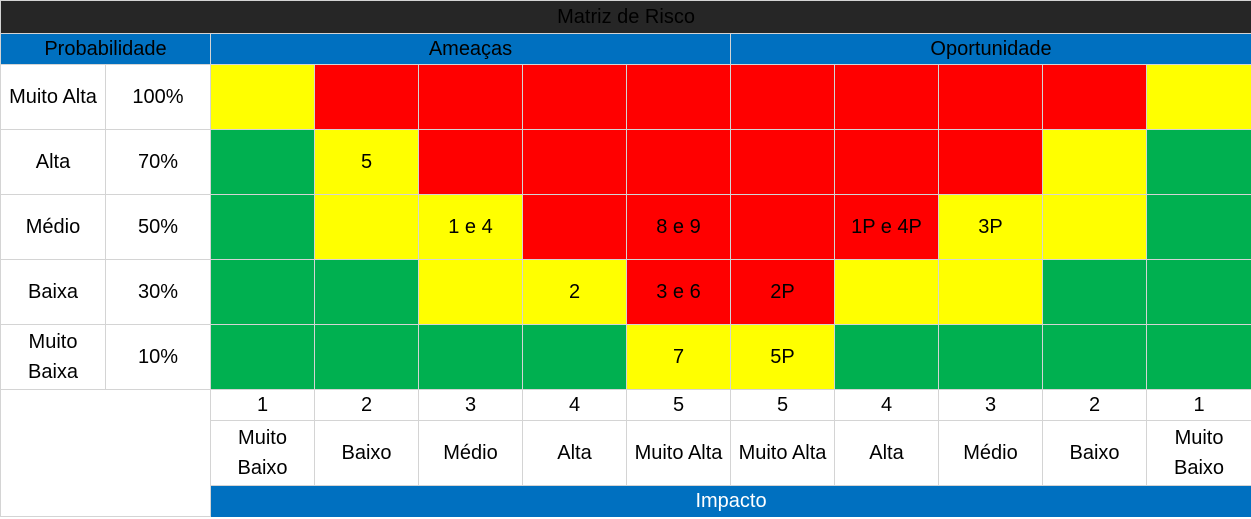 The width and height of the screenshot is (1251, 519). What do you see at coordinates (158, 97) in the screenshot?
I see `probability-percent: 100%` at bounding box center [158, 97].